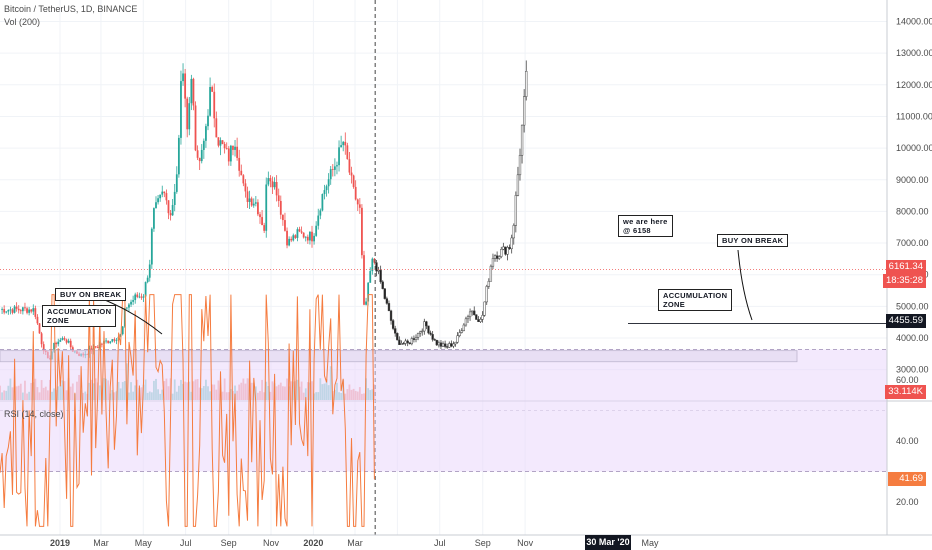 Image resolution: width=932 pixels, height=550 pixels. What do you see at coordinates (645, 226) in the screenshot?
I see `we-are-here-note: we are here @ 6158` at bounding box center [645, 226].